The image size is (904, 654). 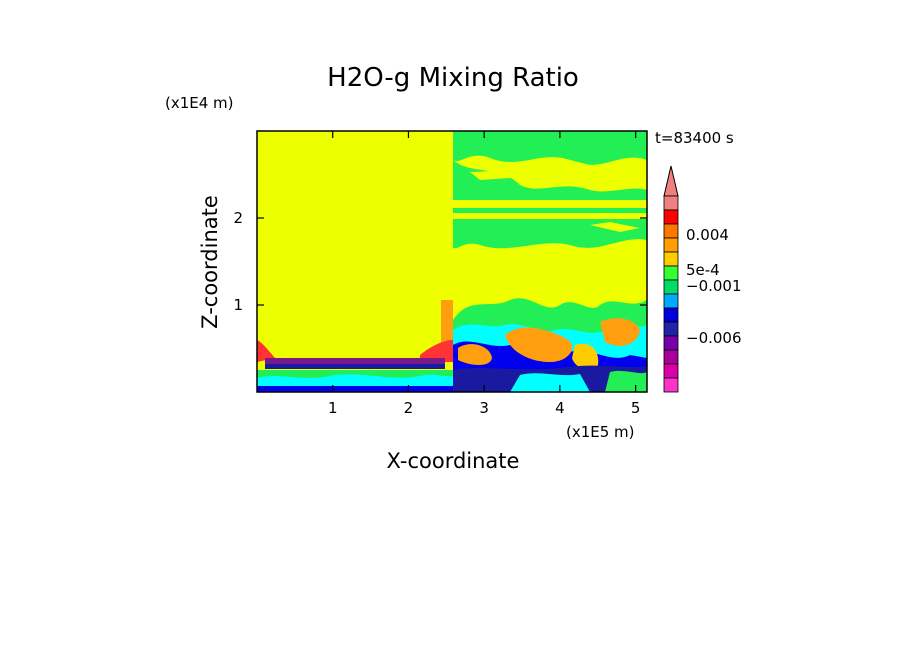 I want to click on field-lower-left, so click(x=355, y=346).